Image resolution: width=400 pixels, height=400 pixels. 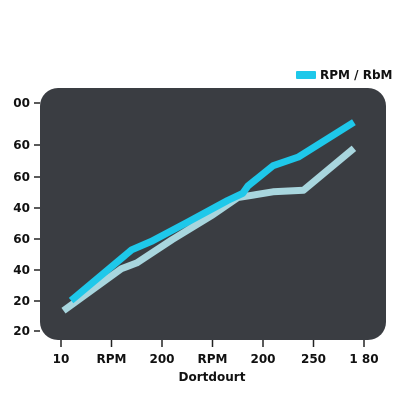 I want to click on legend-swatch, so click(x=306, y=75).